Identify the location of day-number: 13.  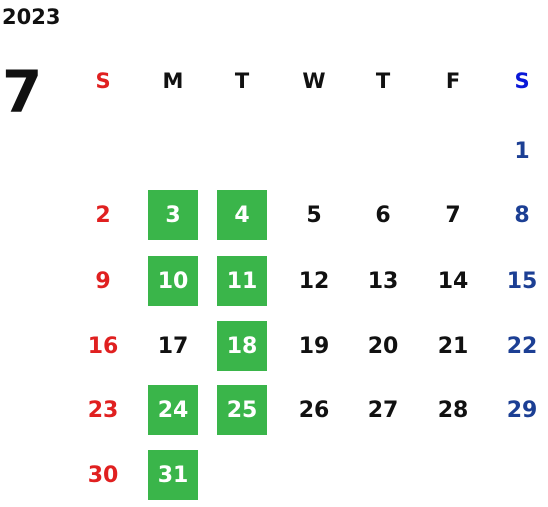
(383, 281).